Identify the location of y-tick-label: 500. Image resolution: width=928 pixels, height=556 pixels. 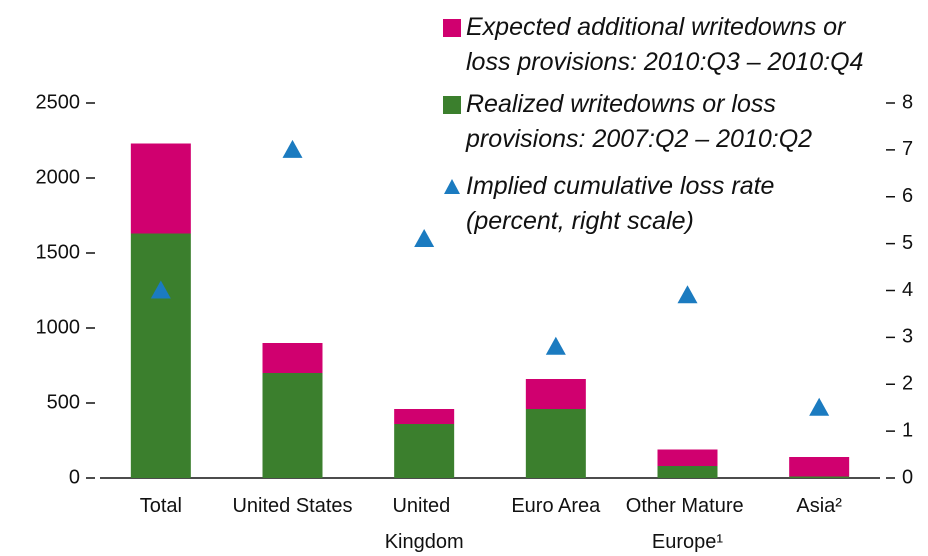
(63, 402).